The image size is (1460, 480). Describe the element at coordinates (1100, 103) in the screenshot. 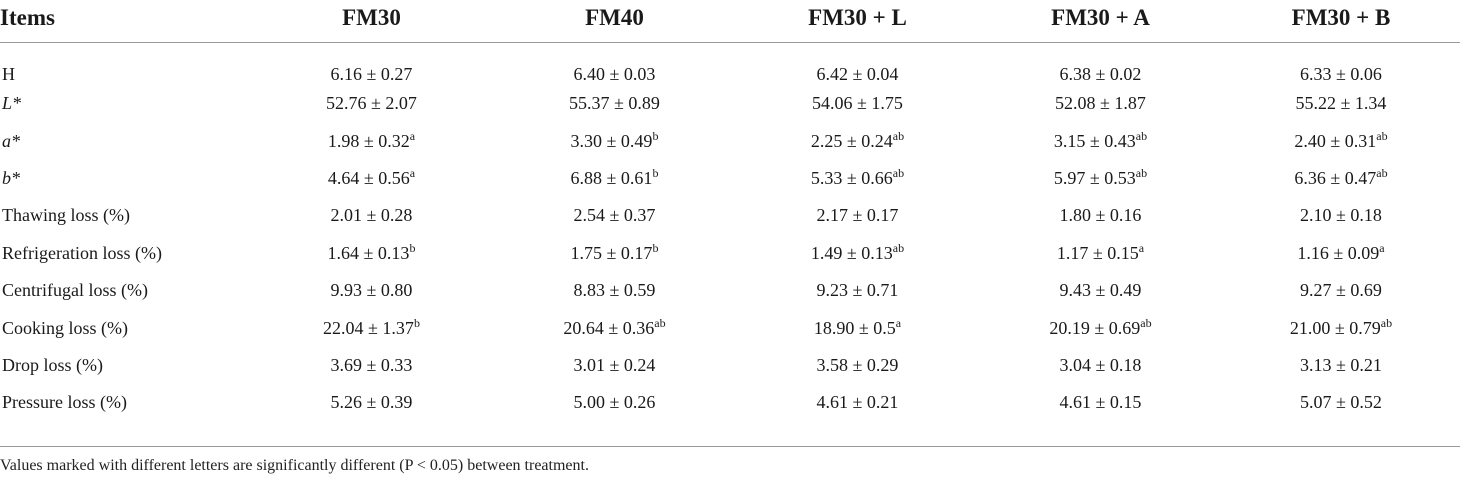

I see `cell-value: 52.08 ± 1.87` at that location.